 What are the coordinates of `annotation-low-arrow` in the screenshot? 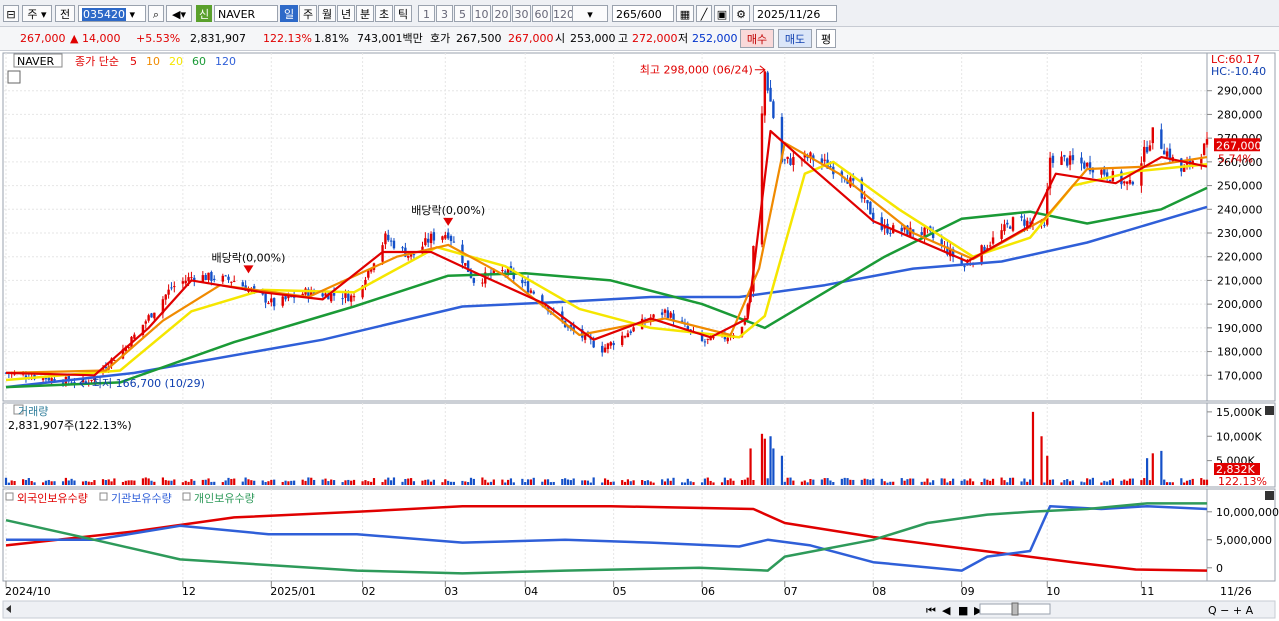 It's located at (84, 383).